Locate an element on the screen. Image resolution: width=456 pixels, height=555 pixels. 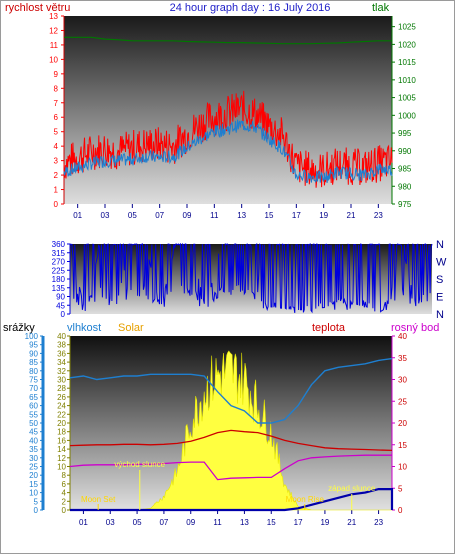
wind-tick-label: 1 is located at coordinates (56, 190).